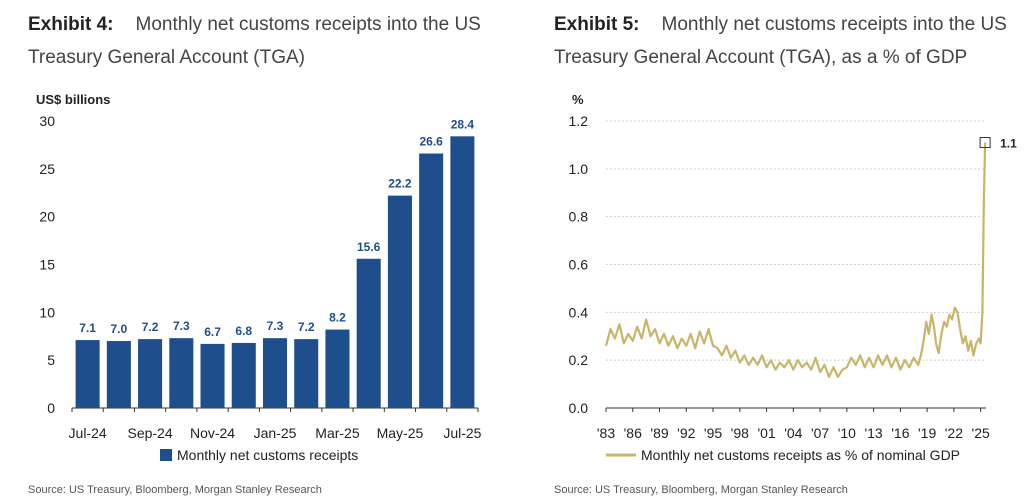 This screenshot has height=504, width=1024. Describe the element at coordinates (462, 433) in the screenshot. I see `x-tick-label: Jul-25` at that location.